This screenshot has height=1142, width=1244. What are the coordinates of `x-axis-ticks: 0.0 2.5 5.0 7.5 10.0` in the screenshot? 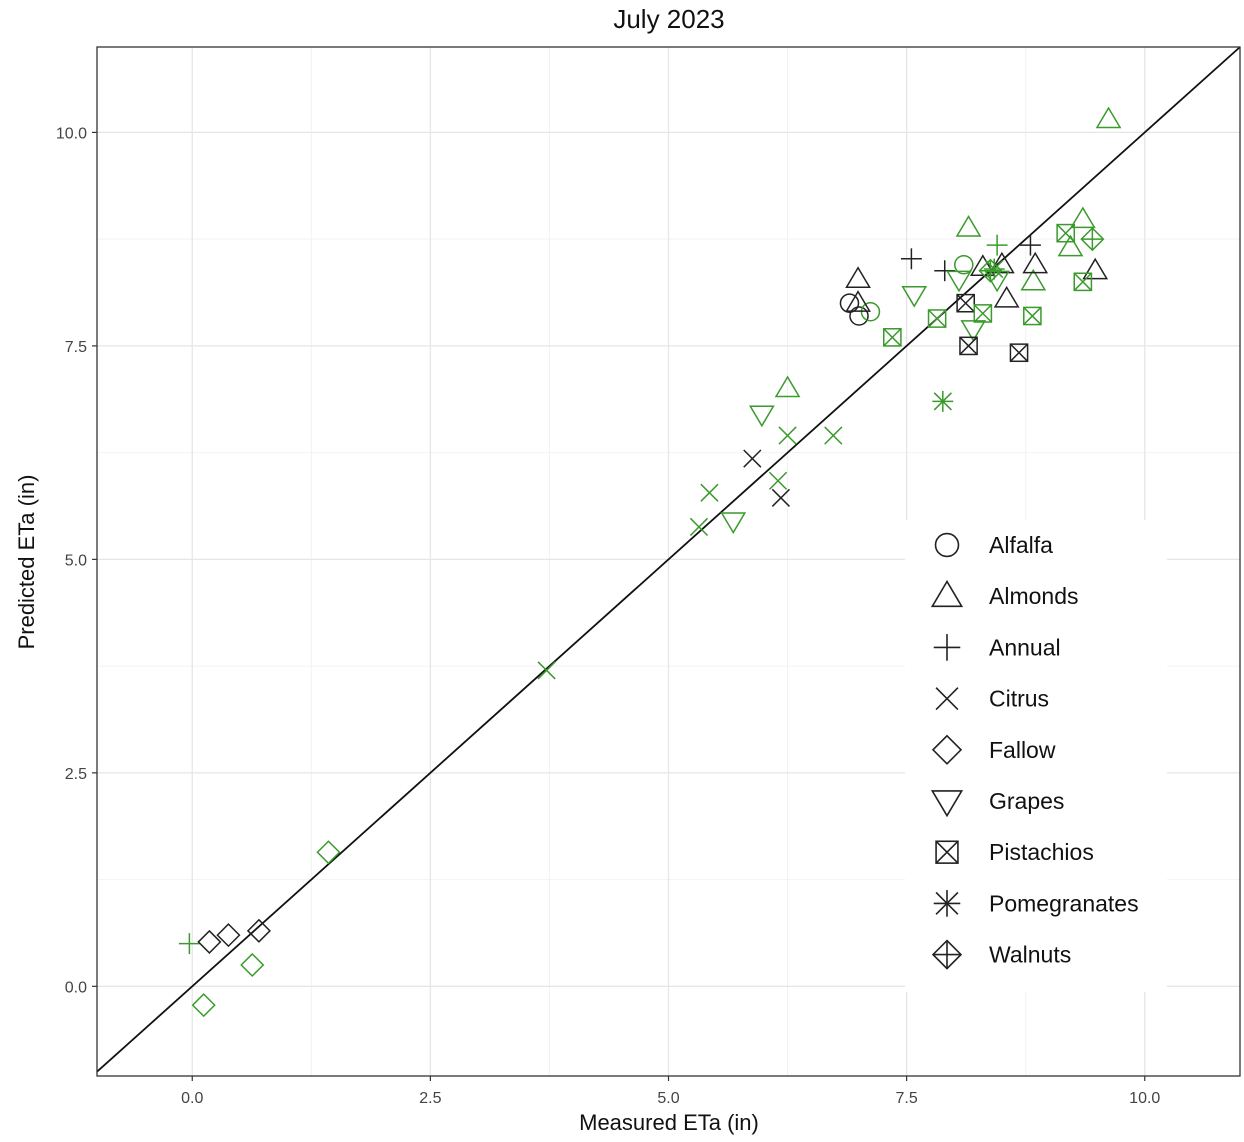 It's located at (670, 1091).